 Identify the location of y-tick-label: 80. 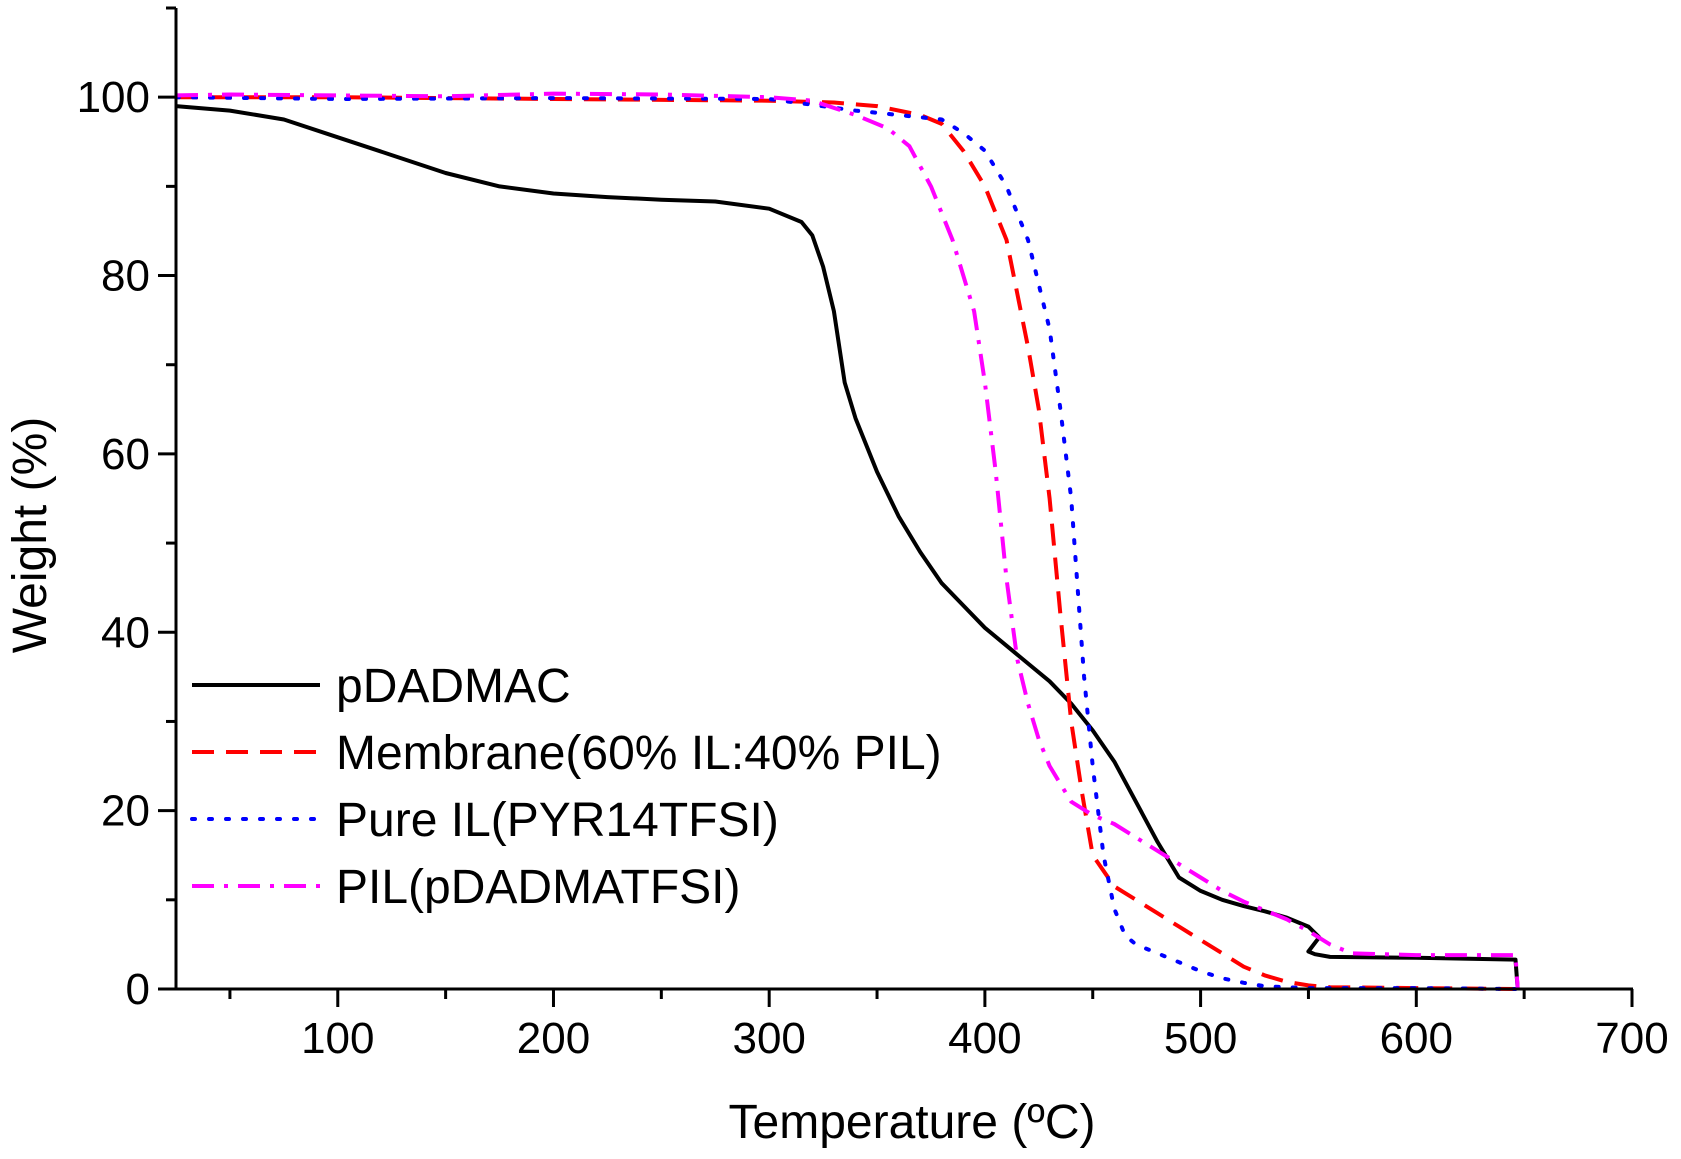
(125, 276).